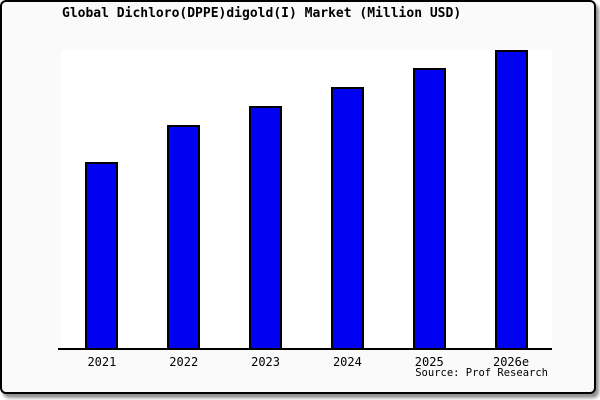 The height and width of the screenshot is (400, 600). Describe the element at coordinates (429, 209) in the screenshot. I see `bar-2025` at that location.